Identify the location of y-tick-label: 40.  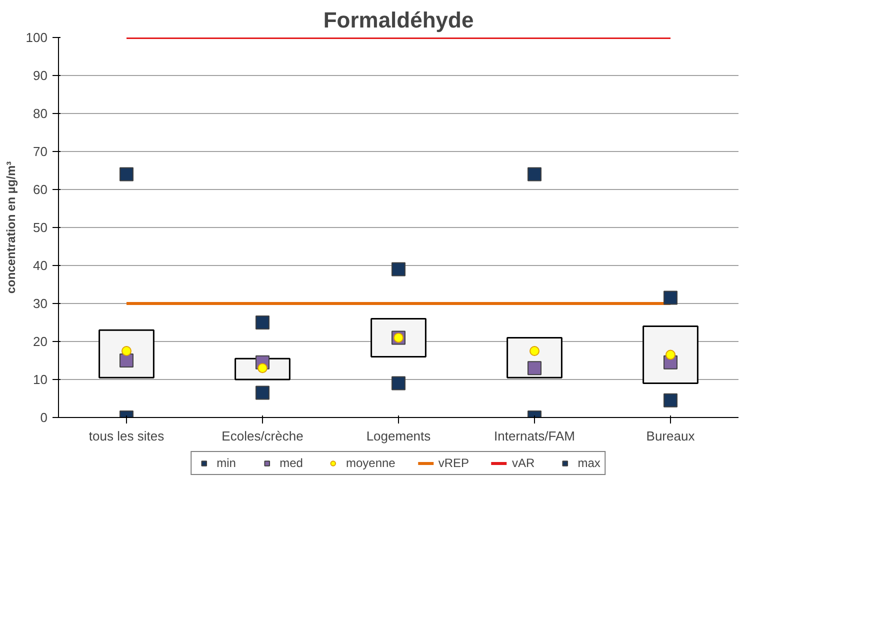
(40, 265).